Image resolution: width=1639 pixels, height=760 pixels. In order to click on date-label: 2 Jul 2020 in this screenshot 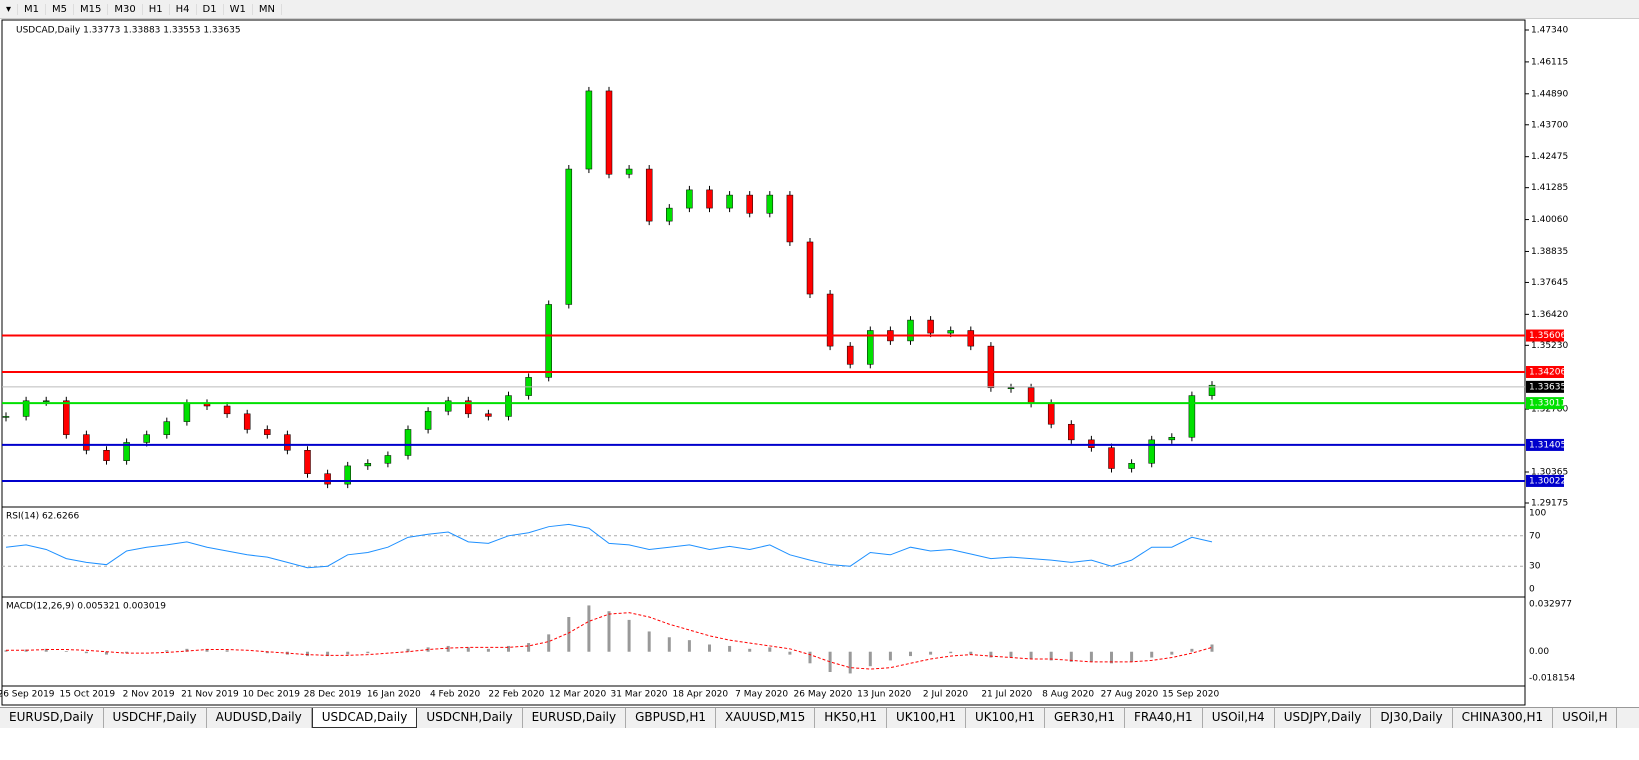, I will do `click(945, 695)`.